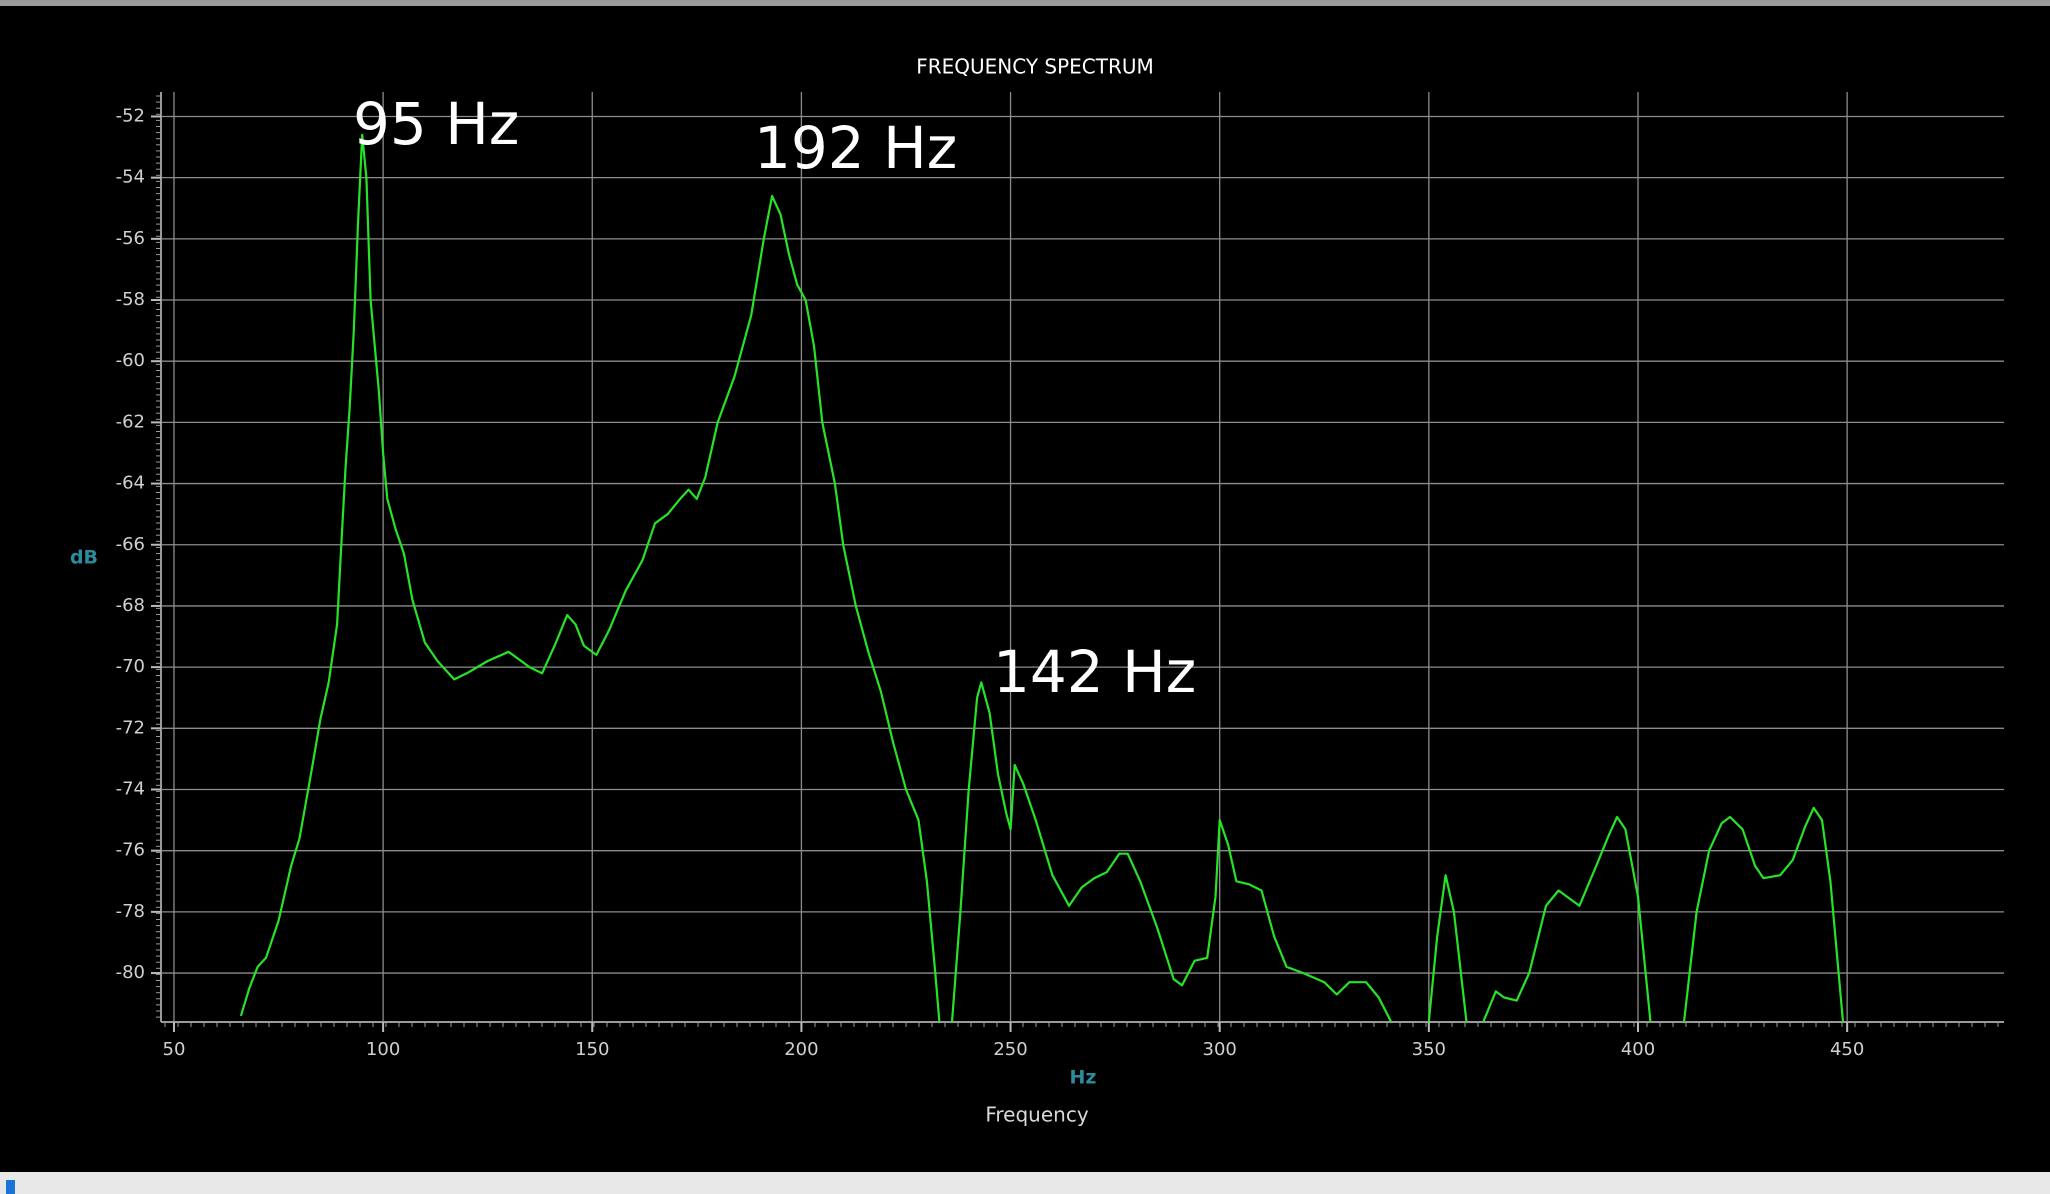  What do you see at coordinates (1010, 1049) in the screenshot?
I see `x-tick-label: 250` at bounding box center [1010, 1049].